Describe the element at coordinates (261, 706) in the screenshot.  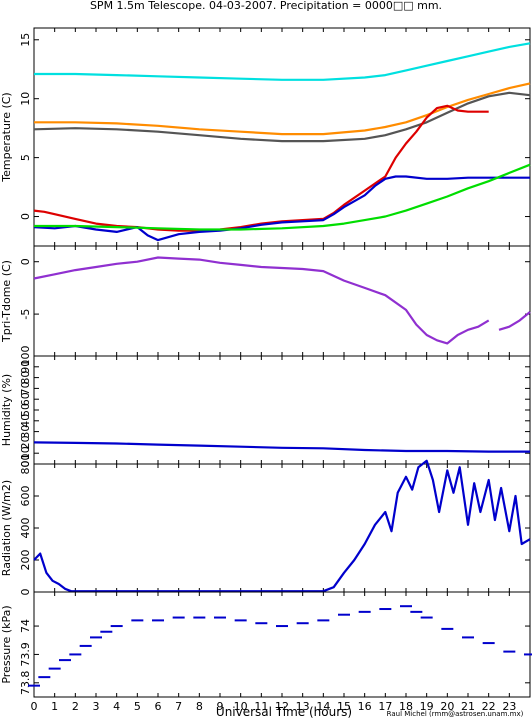
I see `x-tick-label: 11` at that location.